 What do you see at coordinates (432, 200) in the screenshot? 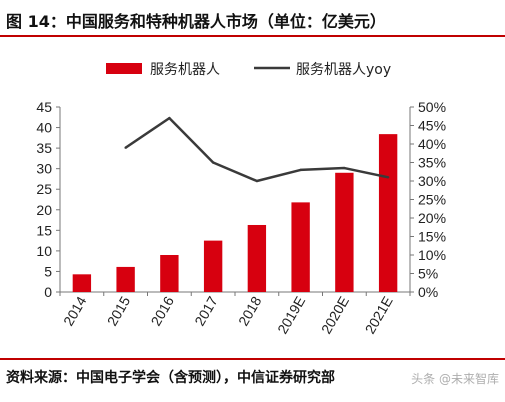
I see `y-right-tick-label: 25%` at bounding box center [432, 200].